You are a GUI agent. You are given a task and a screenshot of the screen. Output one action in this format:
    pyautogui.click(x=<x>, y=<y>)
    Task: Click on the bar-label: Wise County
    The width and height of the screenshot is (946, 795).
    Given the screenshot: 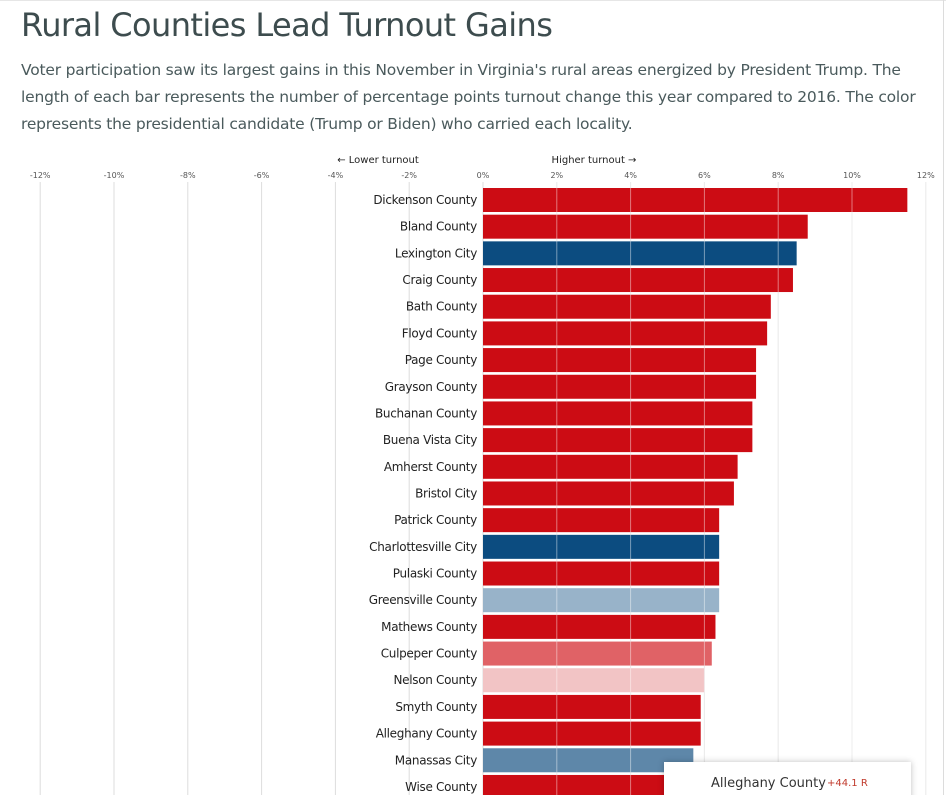 What is the action you would take?
    pyautogui.click(x=441, y=787)
    